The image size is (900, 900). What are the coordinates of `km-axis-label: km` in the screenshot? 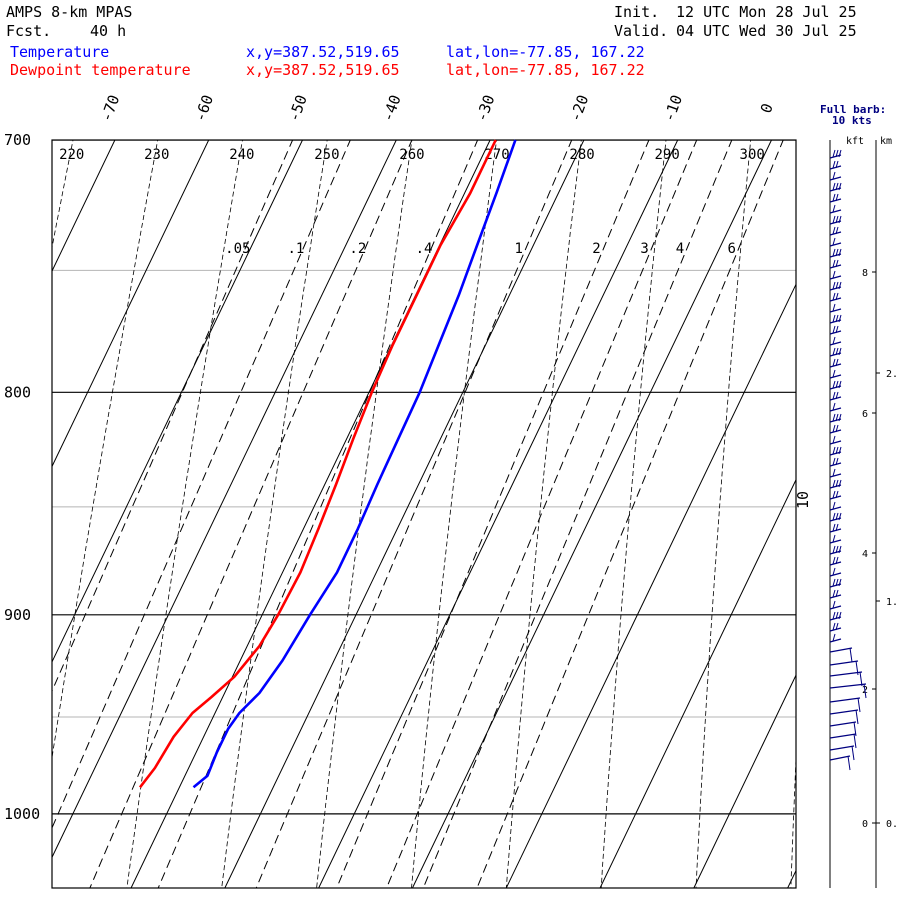 It's located at (886, 141).